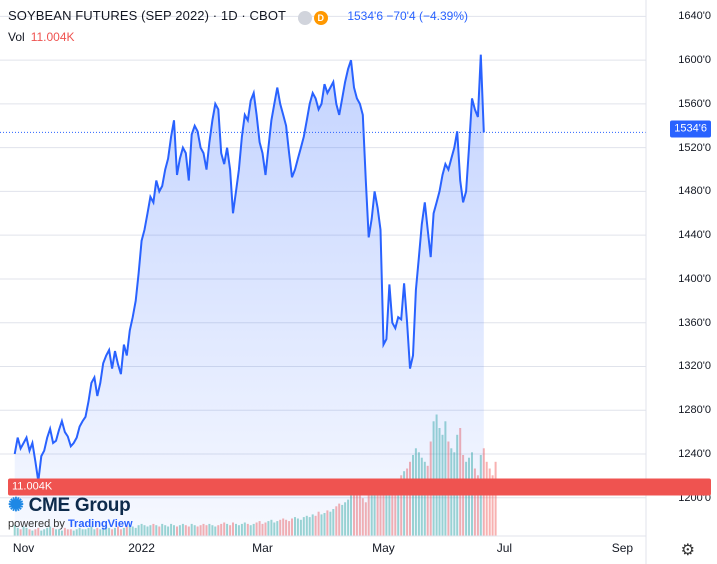 The image size is (717, 564). I want to click on y-tick-label: 1280'0, so click(694, 410).